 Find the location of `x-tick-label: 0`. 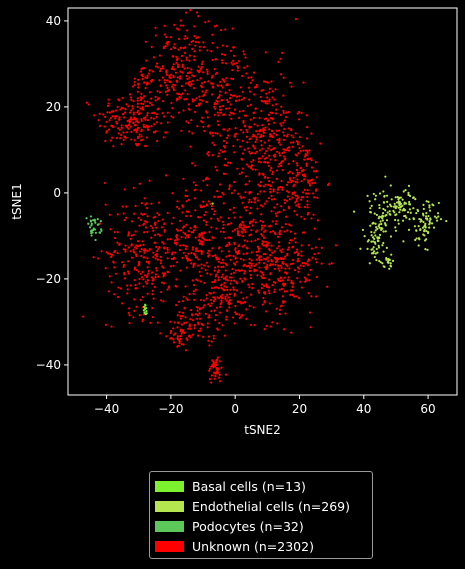

x-tick-label: 0 is located at coordinates (235, 409).